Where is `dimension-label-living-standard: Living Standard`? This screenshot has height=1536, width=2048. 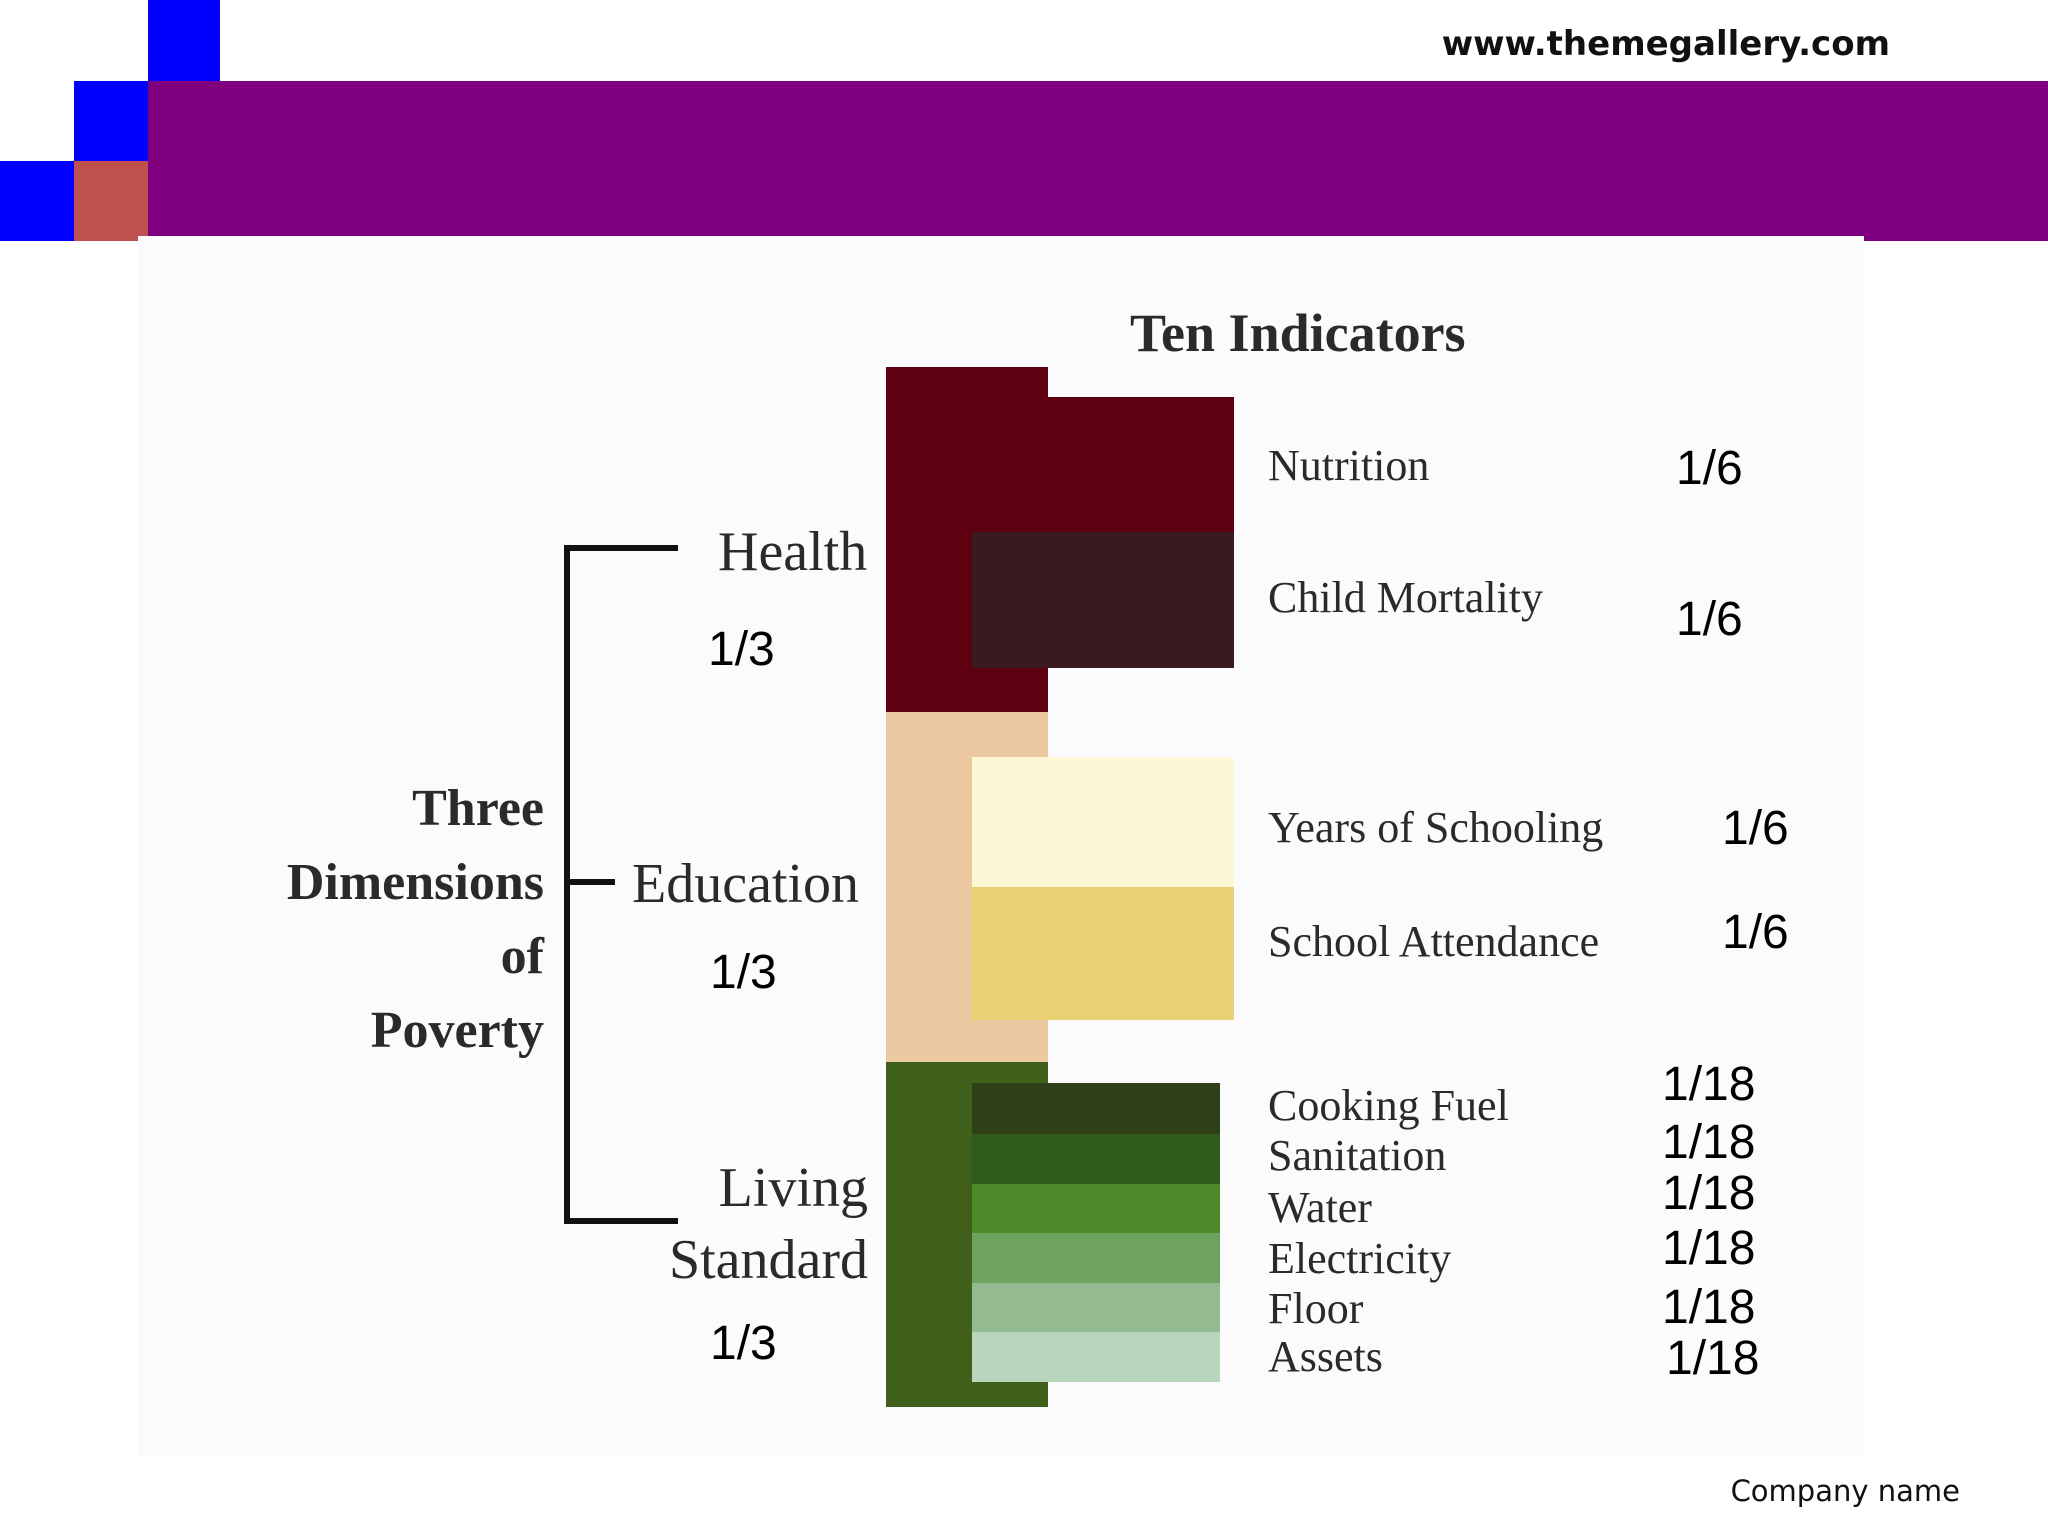 dimension-label-living-standard: Living Standard is located at coordinates (744, 1224).